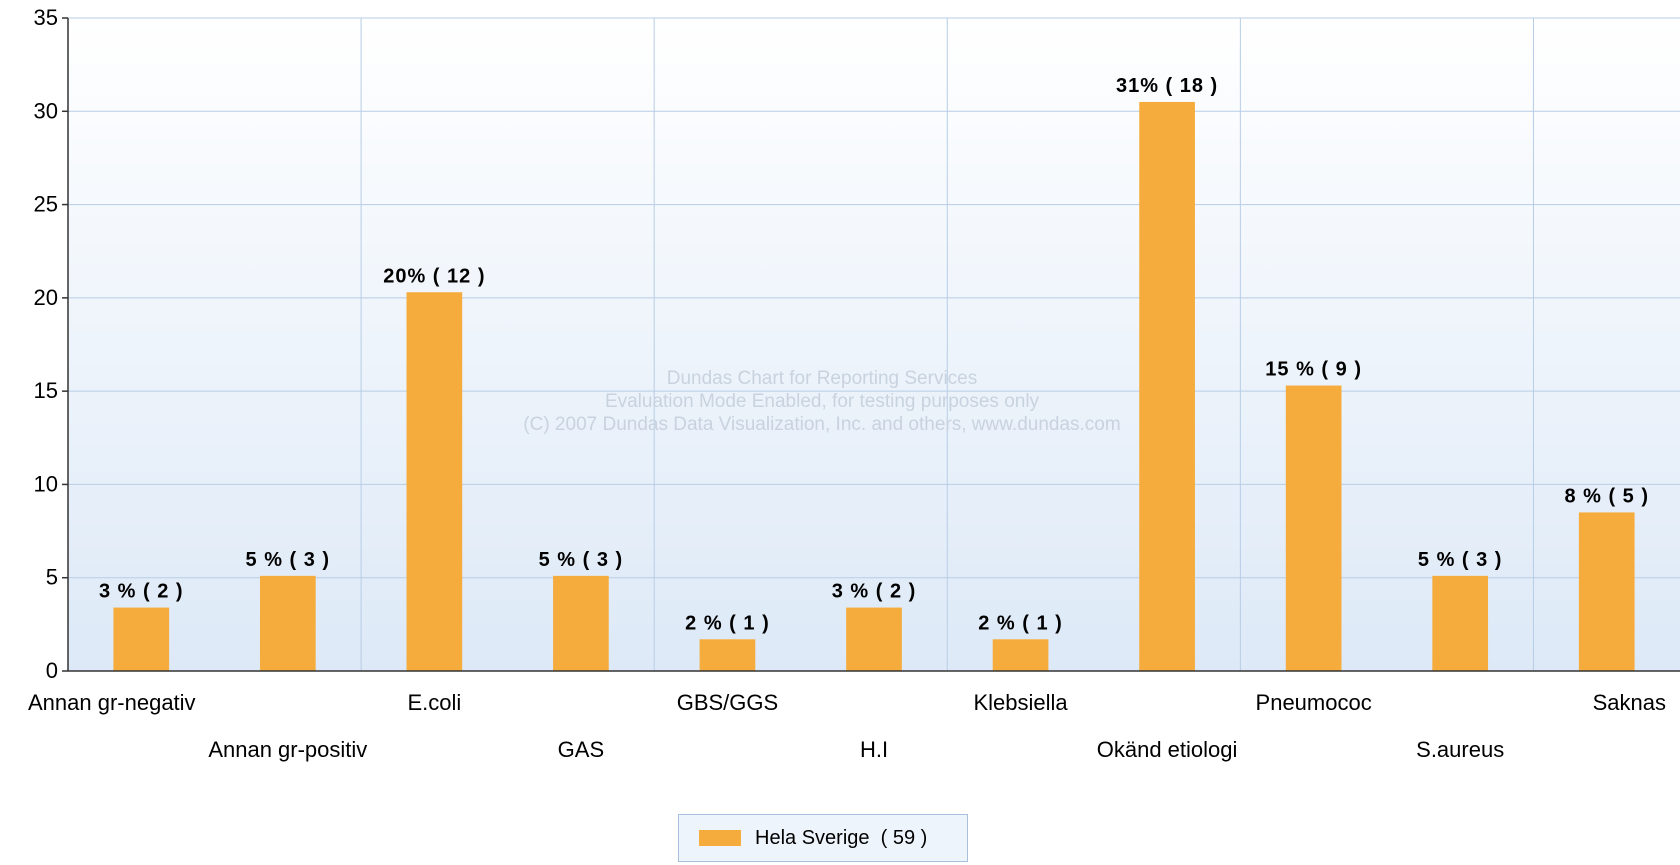 This screenshot has width=1680, height=865. Describe the element at coordinates (720, 838) in the screenshot. I see `legend-swatch` at that location.